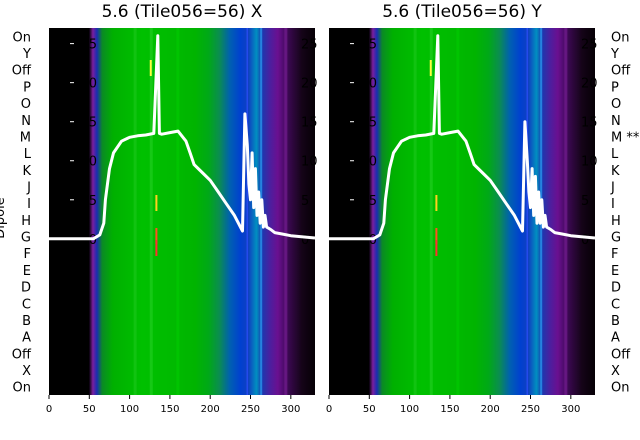 The height and width of the screenshot is (440, 640). Describe the element at coordinates (462, 12) in the screenshot. I see `panel-title: 5.6 (Tile056=56) Y` at that location.